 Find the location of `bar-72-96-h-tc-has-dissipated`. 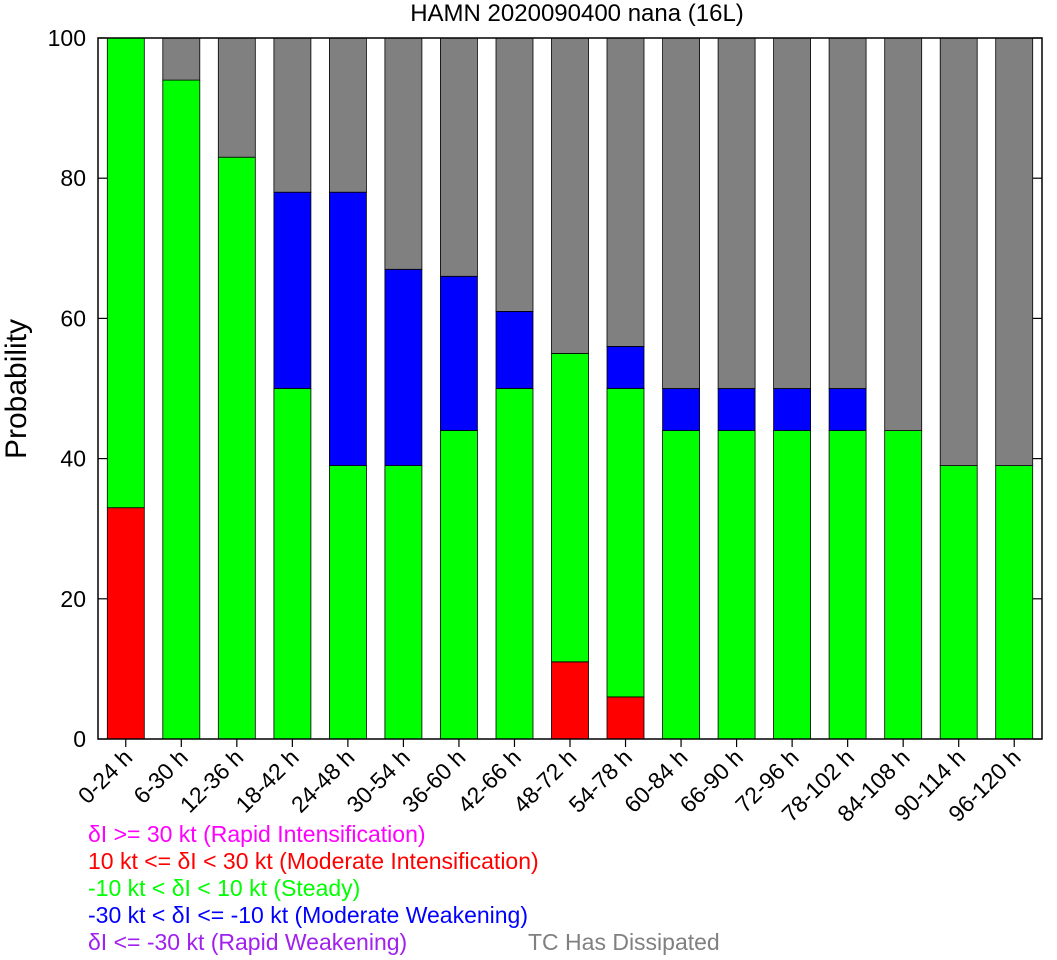

bar-72-96-h-tc-has-dissipated is located at coordinates (792, 213).